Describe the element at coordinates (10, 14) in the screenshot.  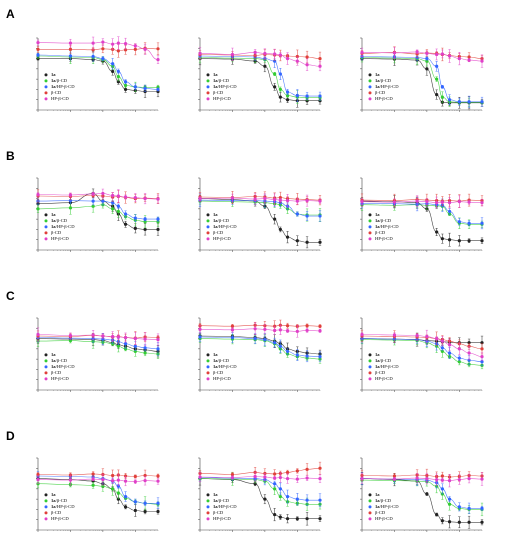
I see `row-label-a: A` at that location.